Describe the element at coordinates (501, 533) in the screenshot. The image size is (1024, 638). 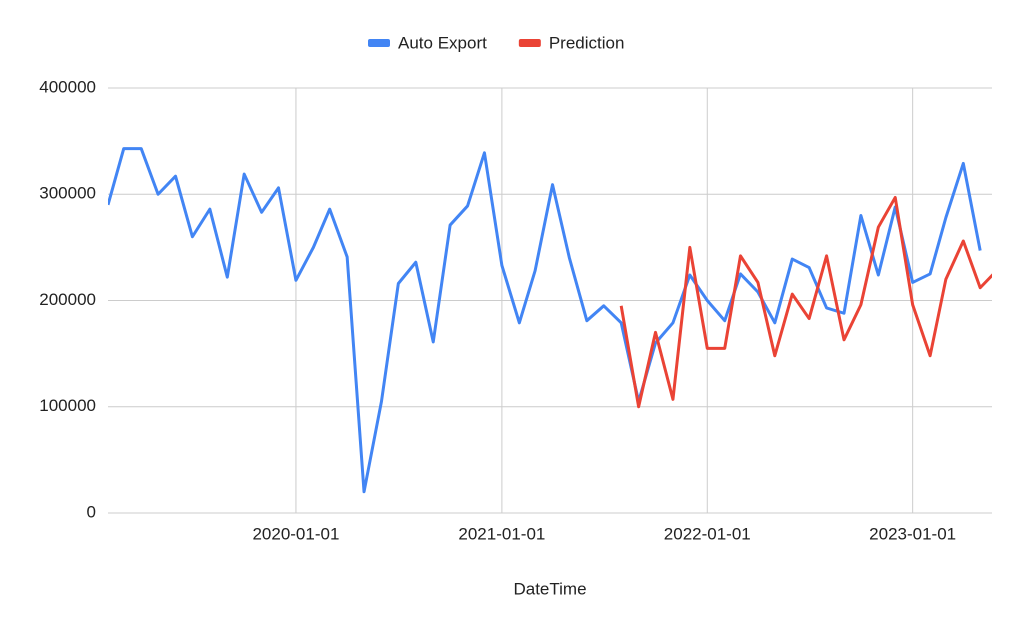
I see `x-tick-label: 2021-01-01` at that location.